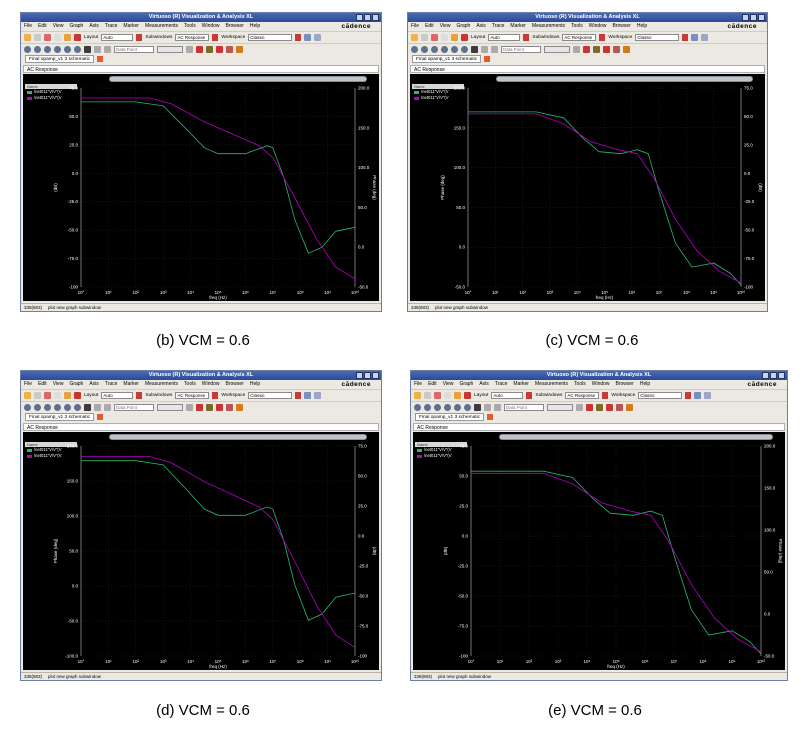  Describe the element at coordinates (698, 395) in the screenshot. I see `save-workspace-icon` at that location.